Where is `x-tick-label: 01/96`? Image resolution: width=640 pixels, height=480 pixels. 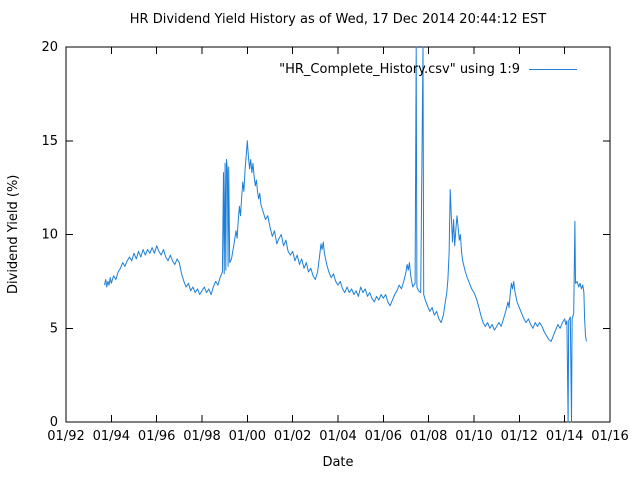 x-tick-label: 01/96 is located at coordinates (156, 436).